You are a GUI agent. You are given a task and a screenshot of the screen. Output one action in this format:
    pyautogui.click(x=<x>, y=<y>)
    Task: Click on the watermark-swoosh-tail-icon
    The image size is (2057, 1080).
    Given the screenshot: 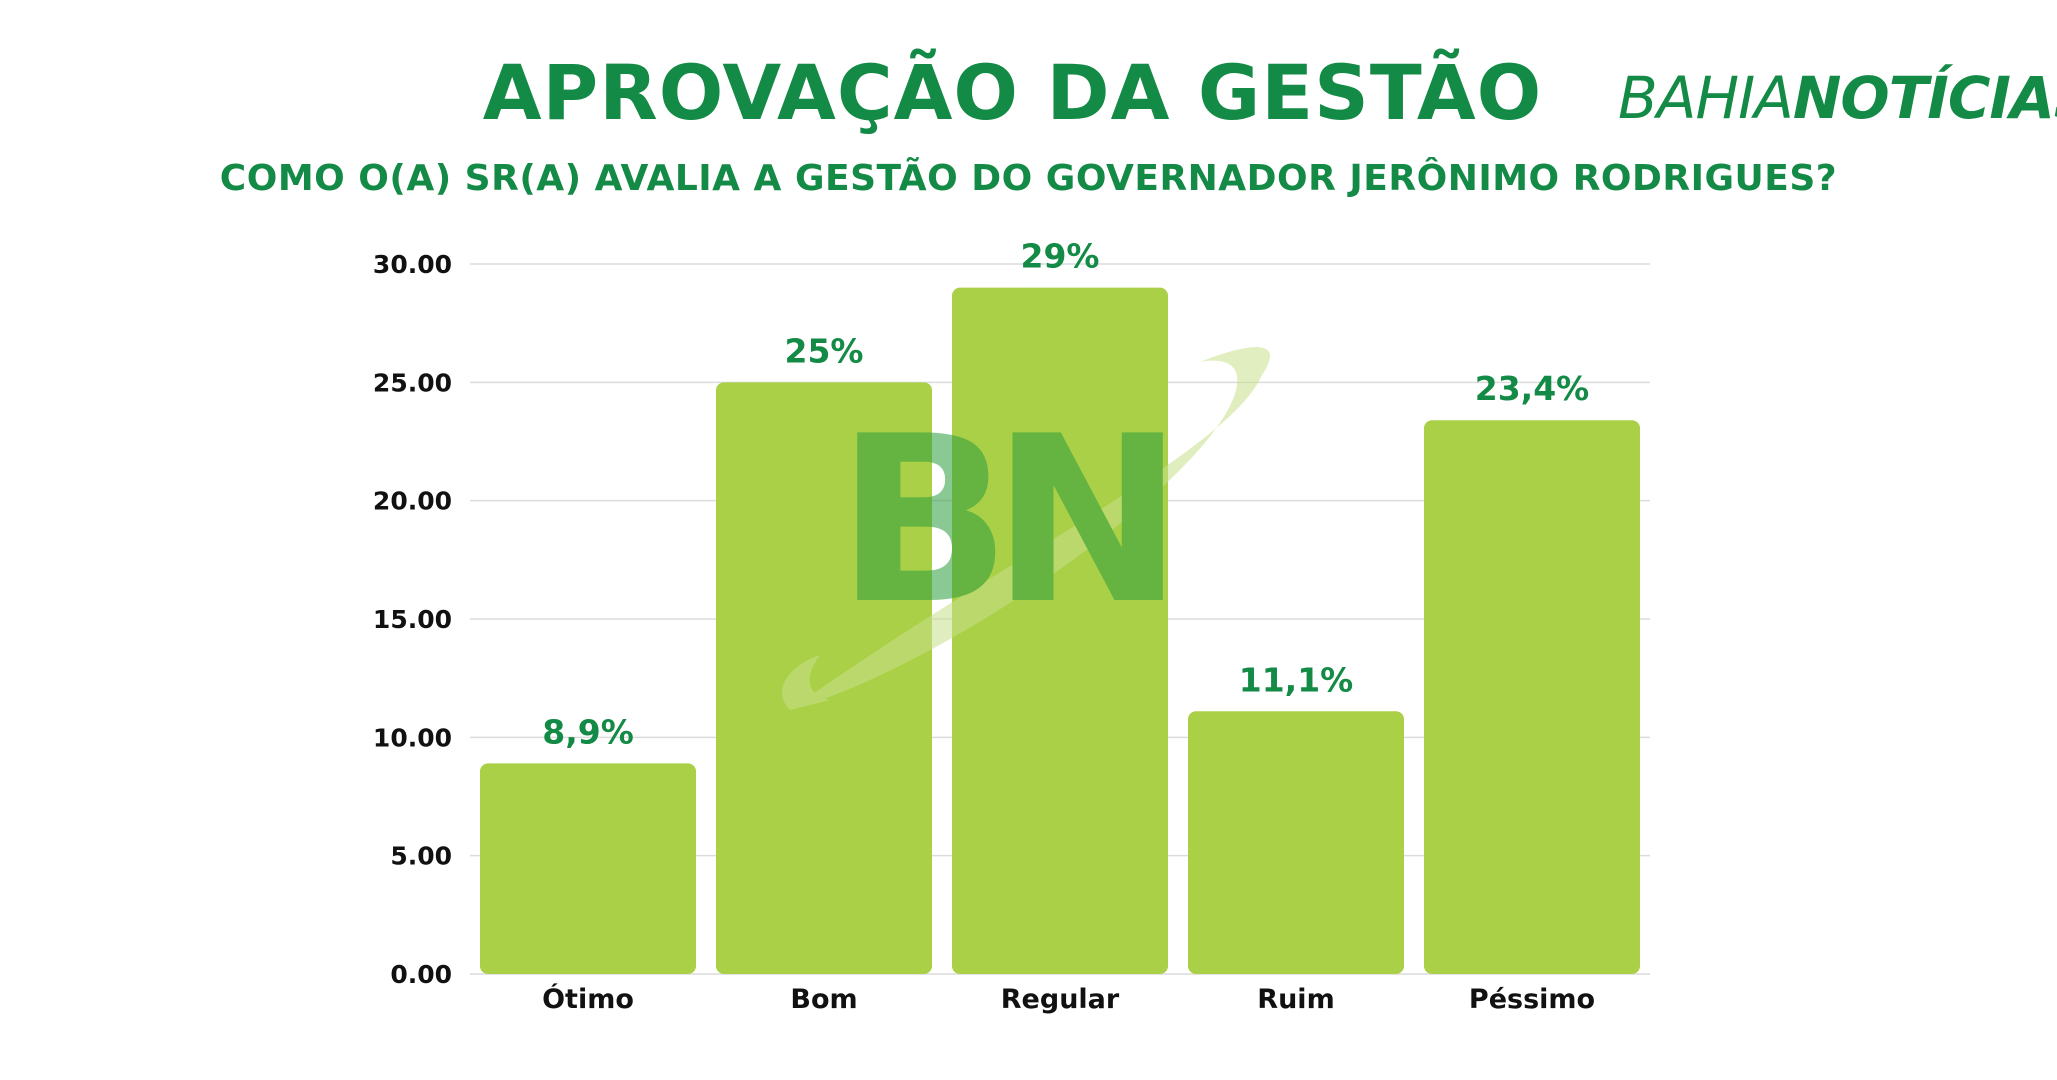 What is the action you would take?
    pyautogui.click(x=805, y=682)
    